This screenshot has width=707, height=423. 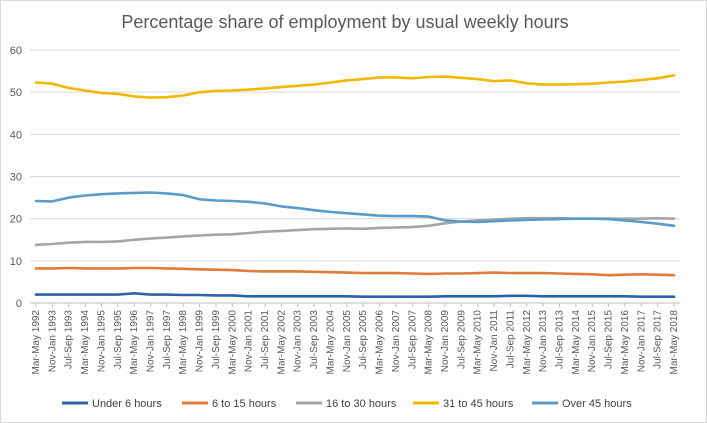 What do you see at coordinates (151, 341) in the screenshot?
I see `x-tick-label: Nov-Jan 1997` at bounding box center [151, 341].